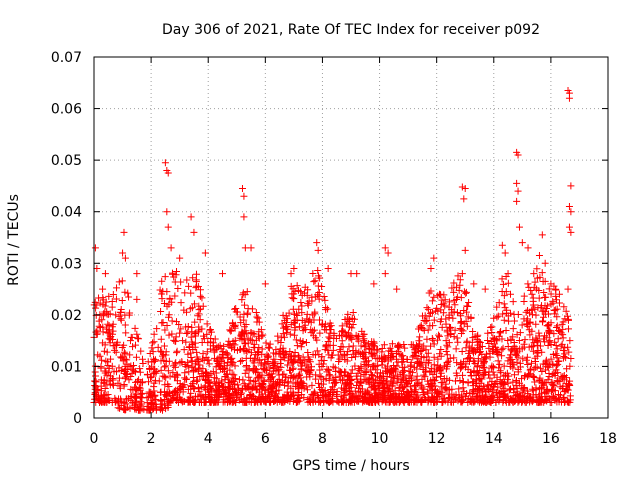  What do you see at coordinates (66, 264) in the screenshot?
I see `y-tick-label: 0.03` at bounding box center [66, 264].